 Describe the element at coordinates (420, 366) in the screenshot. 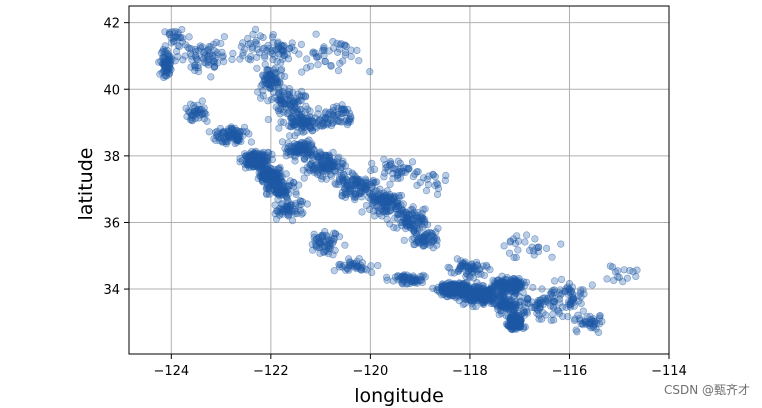

I see `x-axis-ticks: −124 −122 −120 −118 −116 −114` at that location.